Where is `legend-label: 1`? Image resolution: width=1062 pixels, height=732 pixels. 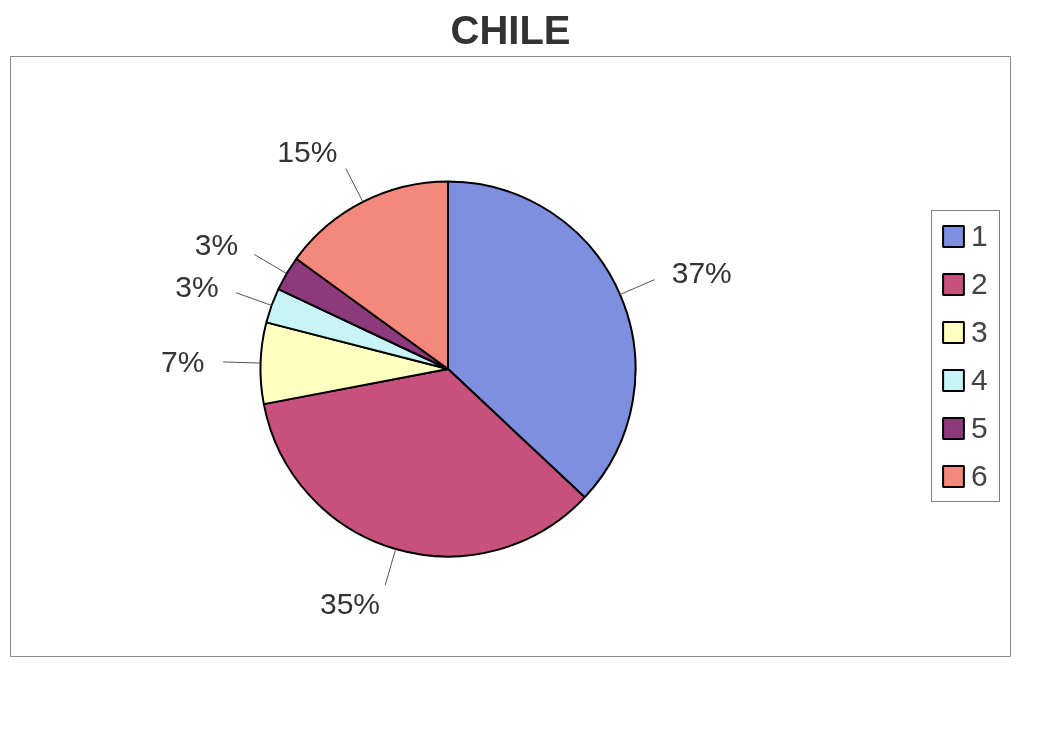 legend-label: 1 is located at coordinates (980, 236).